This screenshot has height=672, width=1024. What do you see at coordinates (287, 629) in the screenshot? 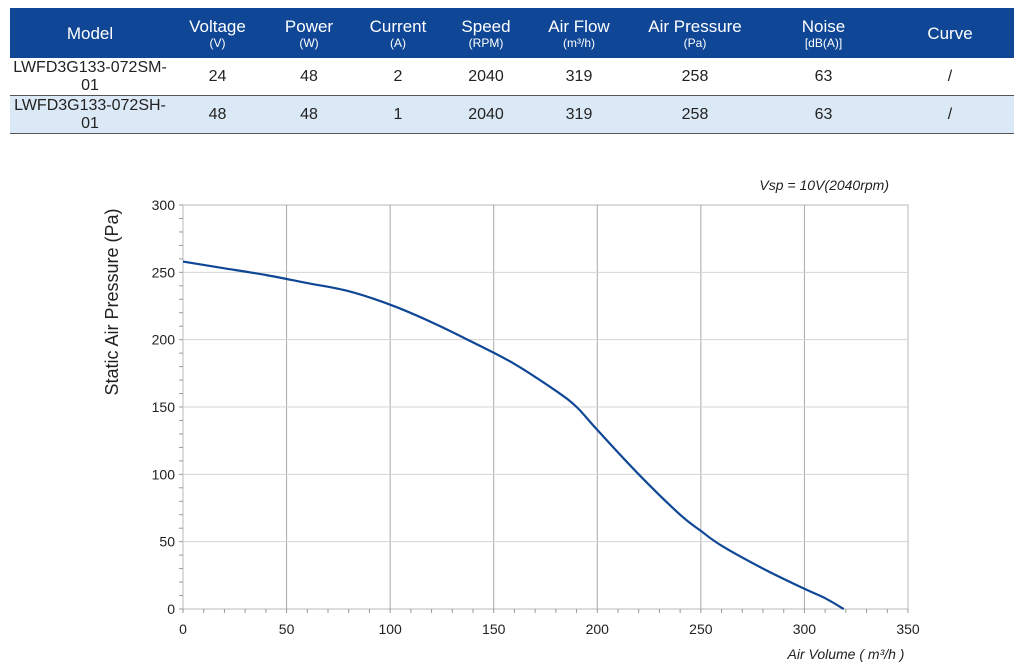
I see `x-tick-label: 50` at bounding box center [287, 629].